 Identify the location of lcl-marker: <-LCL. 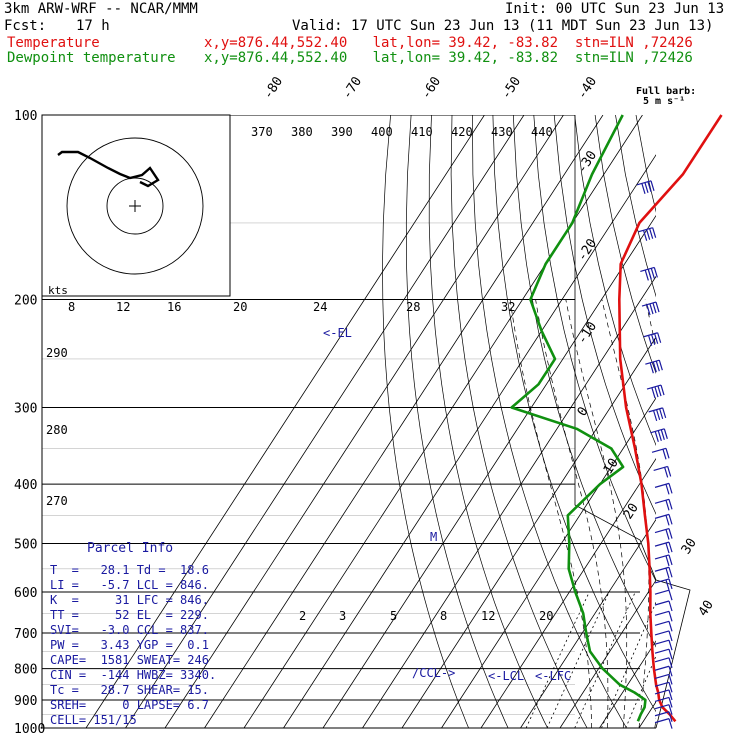
(506, 676).